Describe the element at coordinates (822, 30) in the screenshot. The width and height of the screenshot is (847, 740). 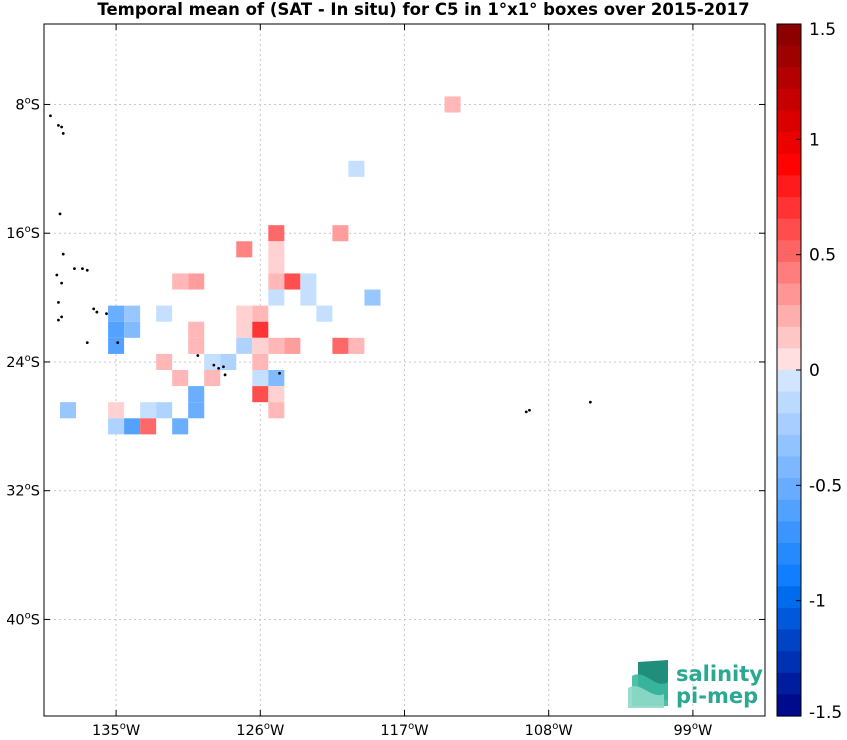
I see `colorbar-tick-label: 1.5` at that location.